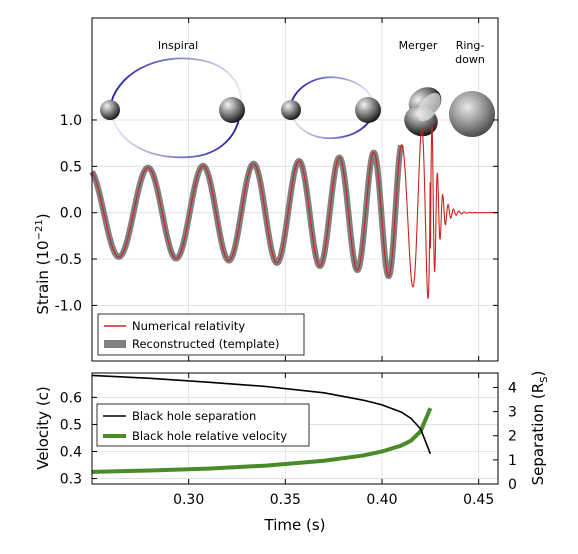 The width and height of the screenshot is (578, 554). I want to click on time-axis-label: Time (s), so click(295, 525).